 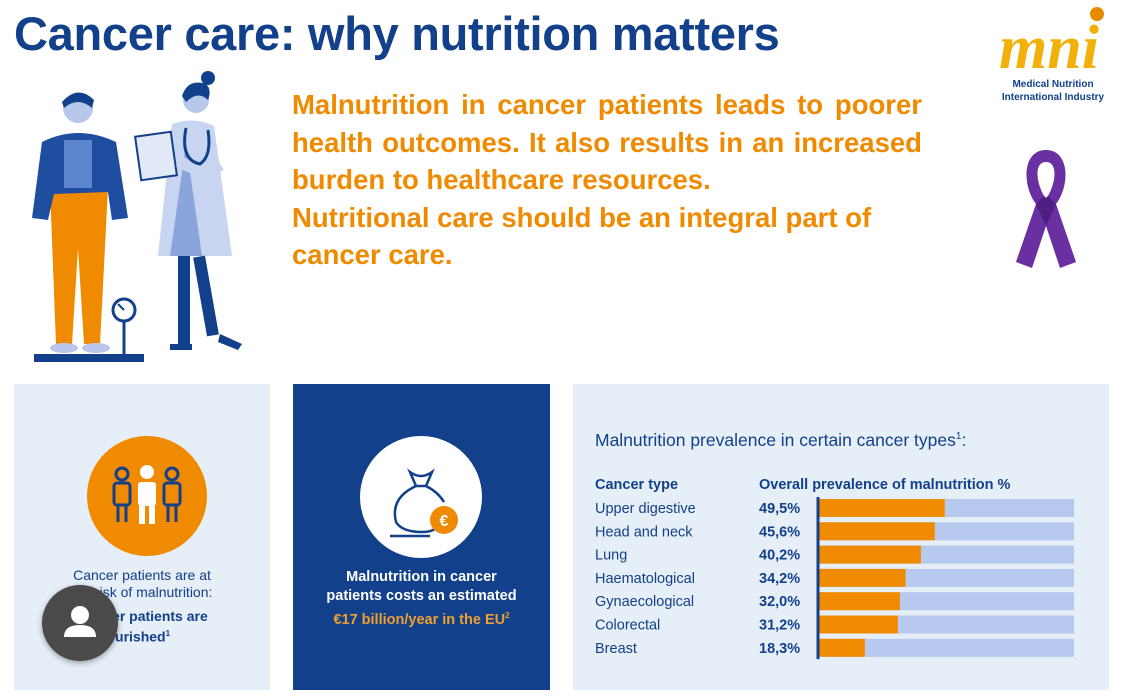 What do you see at coordinates (1046, 209) in the screenshot?
I see `purple-ribbon-icon` at bounding box center [1046, 209].